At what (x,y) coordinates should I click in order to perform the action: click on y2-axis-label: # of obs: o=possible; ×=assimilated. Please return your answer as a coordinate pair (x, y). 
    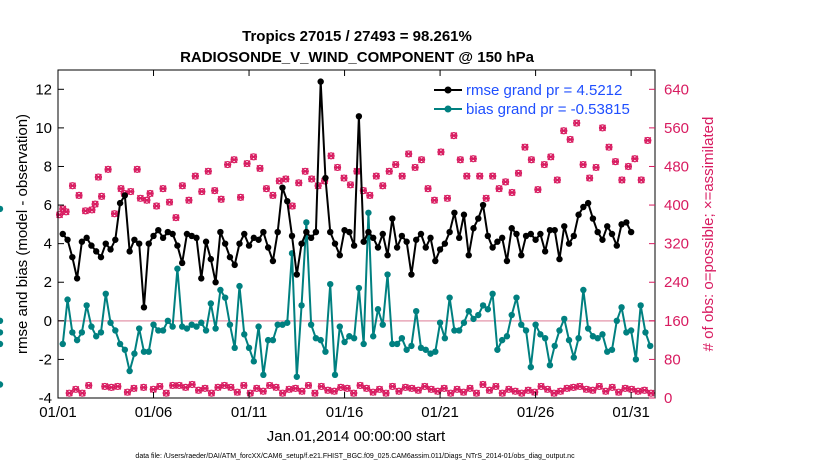
    Looking at the image, I should click on (708, 234).